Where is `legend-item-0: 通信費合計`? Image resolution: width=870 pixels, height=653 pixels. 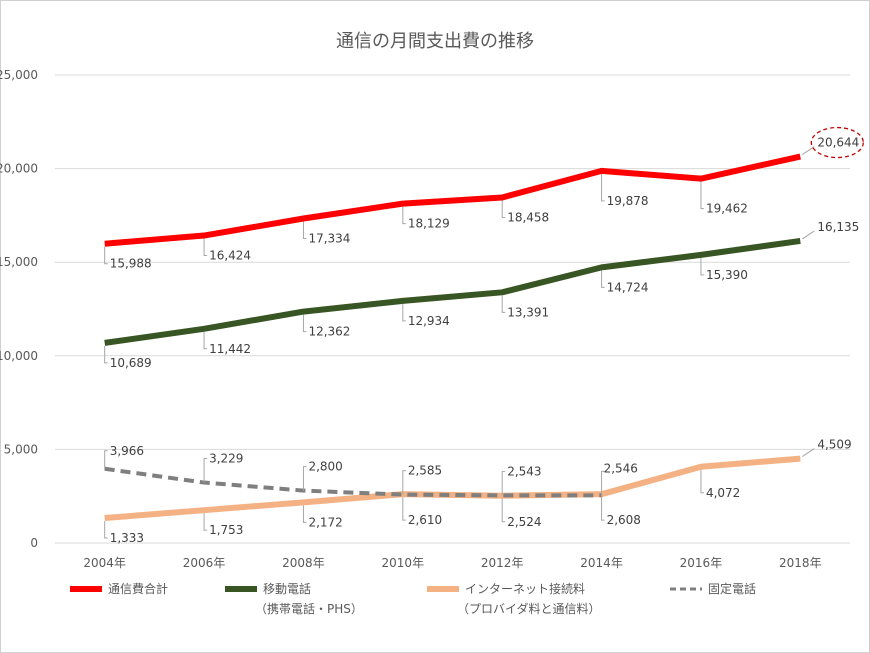 legend-item-0: 通信費合計 is located at coordinates (119, 588).